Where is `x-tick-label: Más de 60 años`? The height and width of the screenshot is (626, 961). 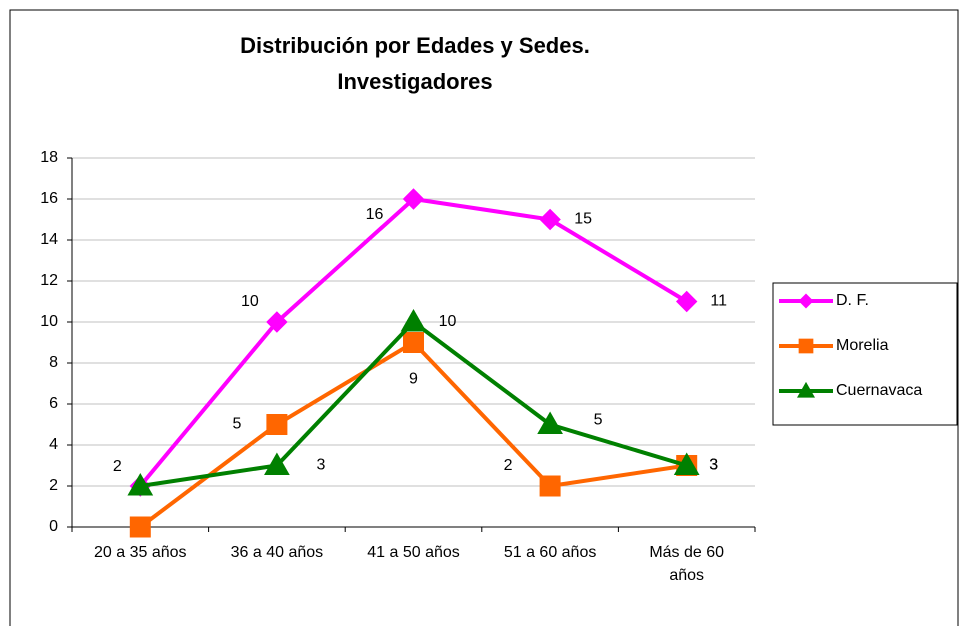
x-tick-label: Más de 60 años is located at coordinates (686, 564).